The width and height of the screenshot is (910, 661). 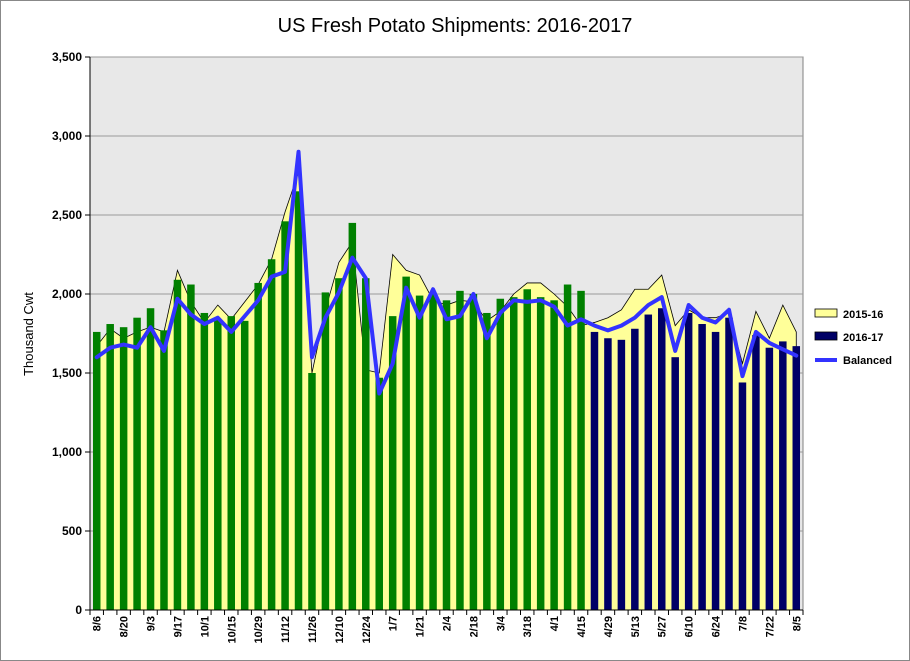 I want to click on y-tick-label-0: 0, so click(x=78, y=610).